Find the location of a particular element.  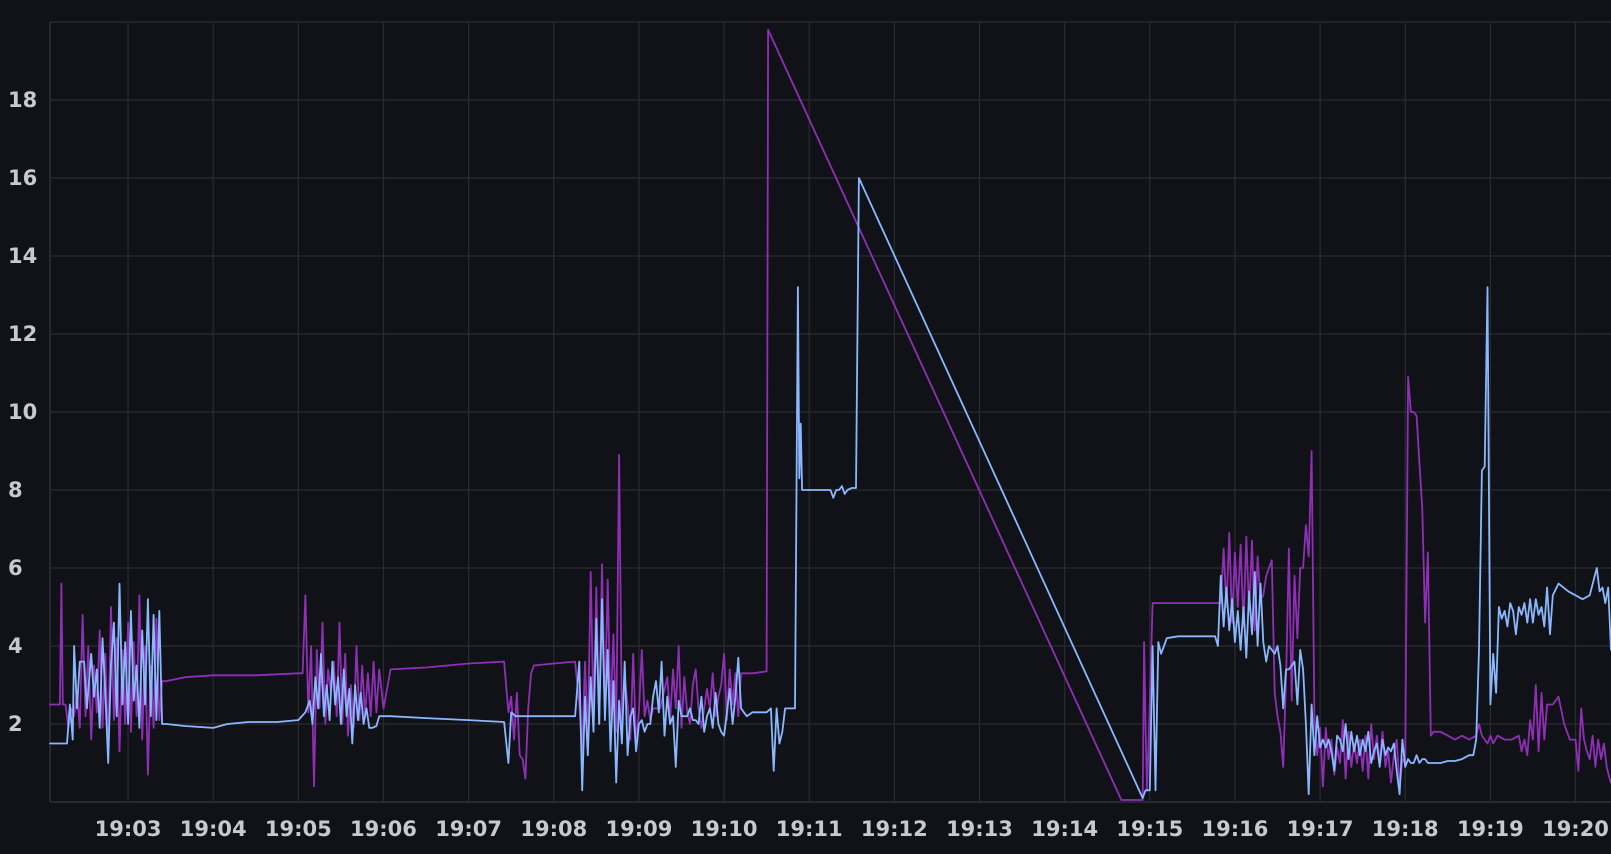

y-tick-label: 4 is located at coordinates (15, 646).